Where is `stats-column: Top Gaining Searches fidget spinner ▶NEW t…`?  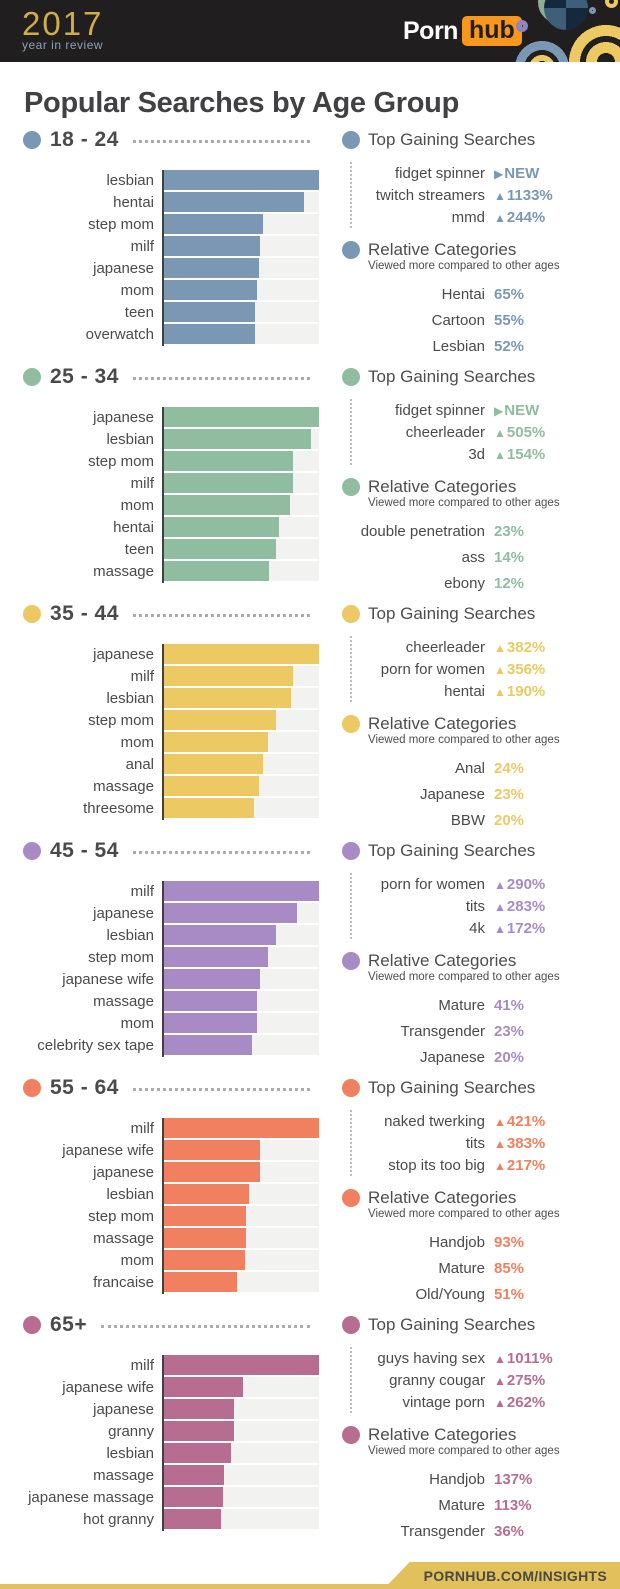
stats-column: Top Gaining Searches fidget spinner ▶NEW t… is located at coordinates (471, 248).